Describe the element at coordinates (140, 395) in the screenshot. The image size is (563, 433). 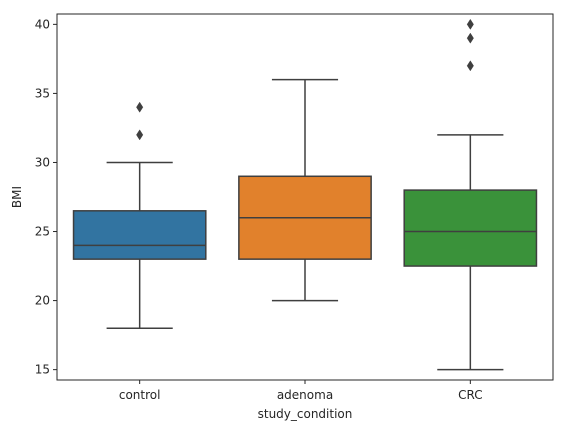
I see `x-tick-label: control` at that location.